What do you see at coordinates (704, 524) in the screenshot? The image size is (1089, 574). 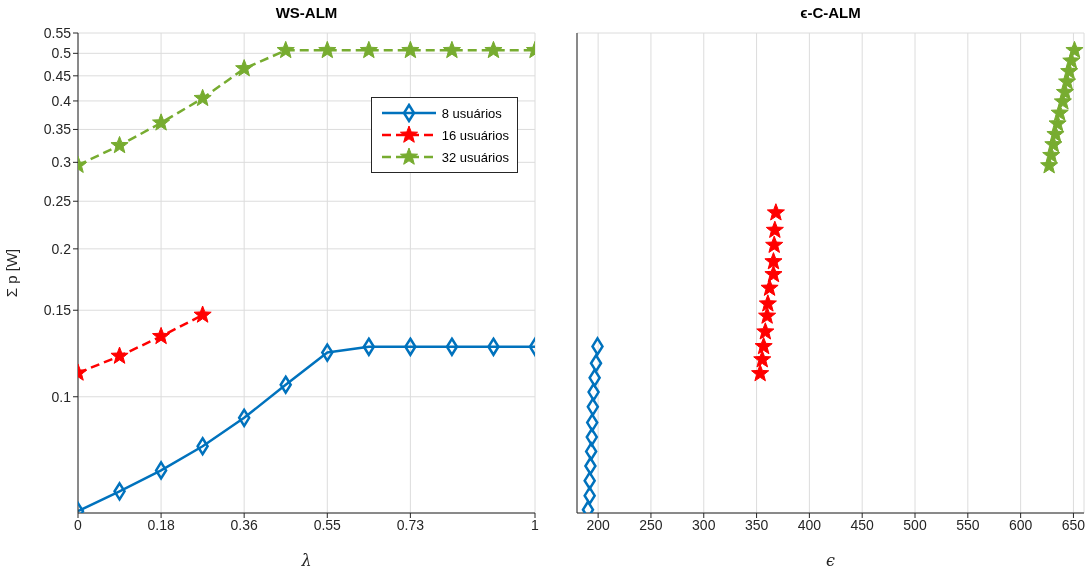 I see `x-tick-label: 300` at bounding box center [704, 524].